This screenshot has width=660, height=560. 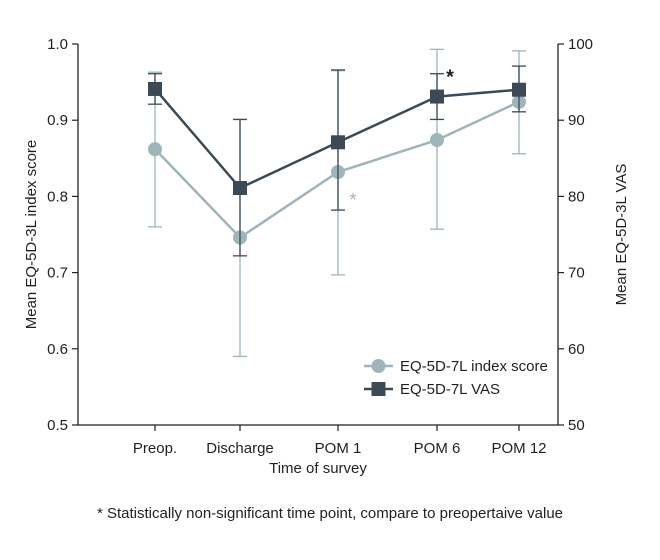 I want to click on x-tick-label: POM 6, so click(x=437, y=448).